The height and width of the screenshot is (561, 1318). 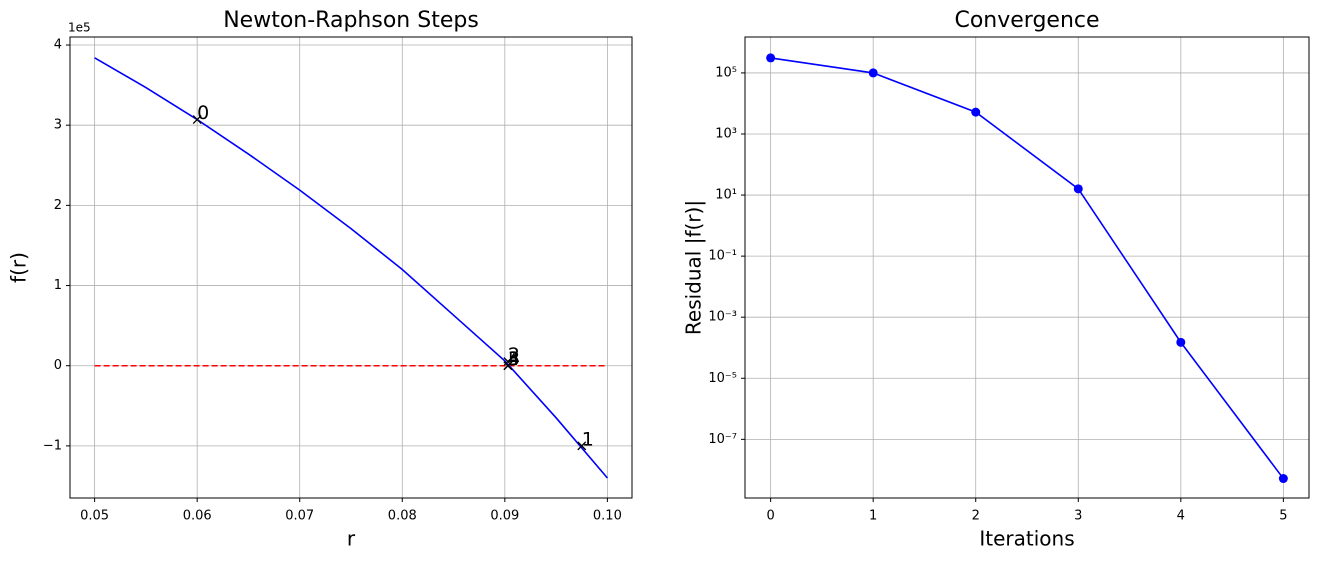 I want to click on y-offset-label: 1e5, so click(x=79, y=28).